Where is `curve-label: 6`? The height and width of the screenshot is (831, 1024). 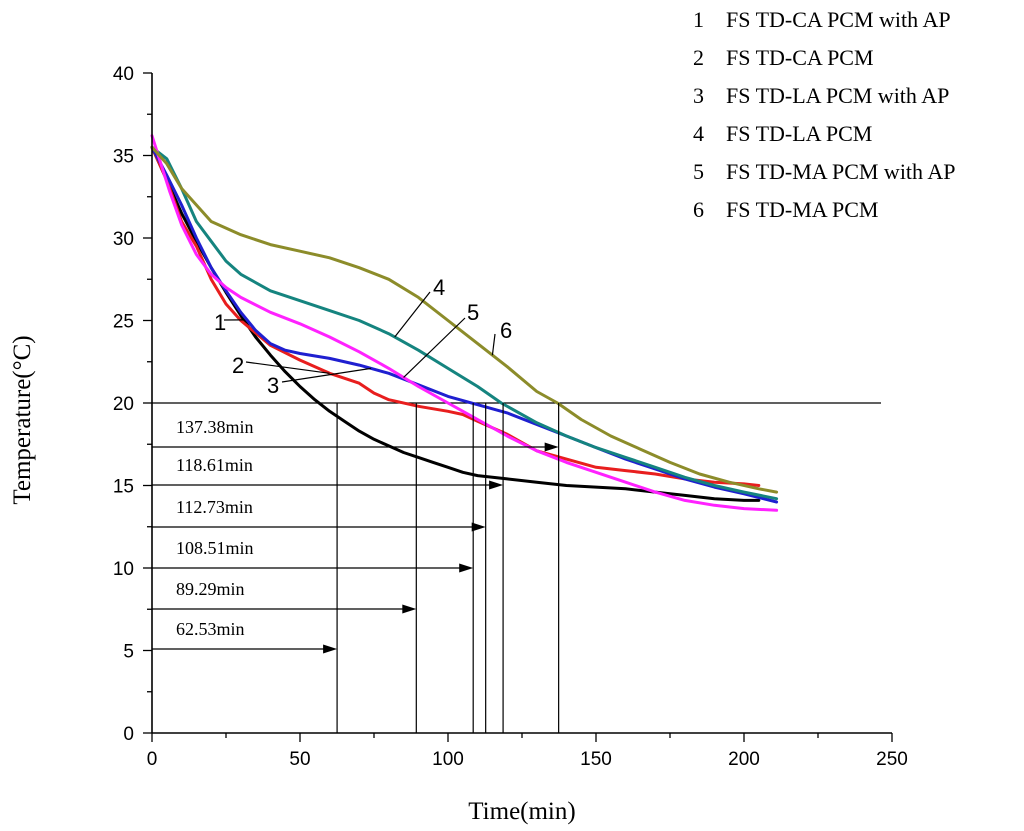 curve-label: 6 is located at coordinates (506, 330).